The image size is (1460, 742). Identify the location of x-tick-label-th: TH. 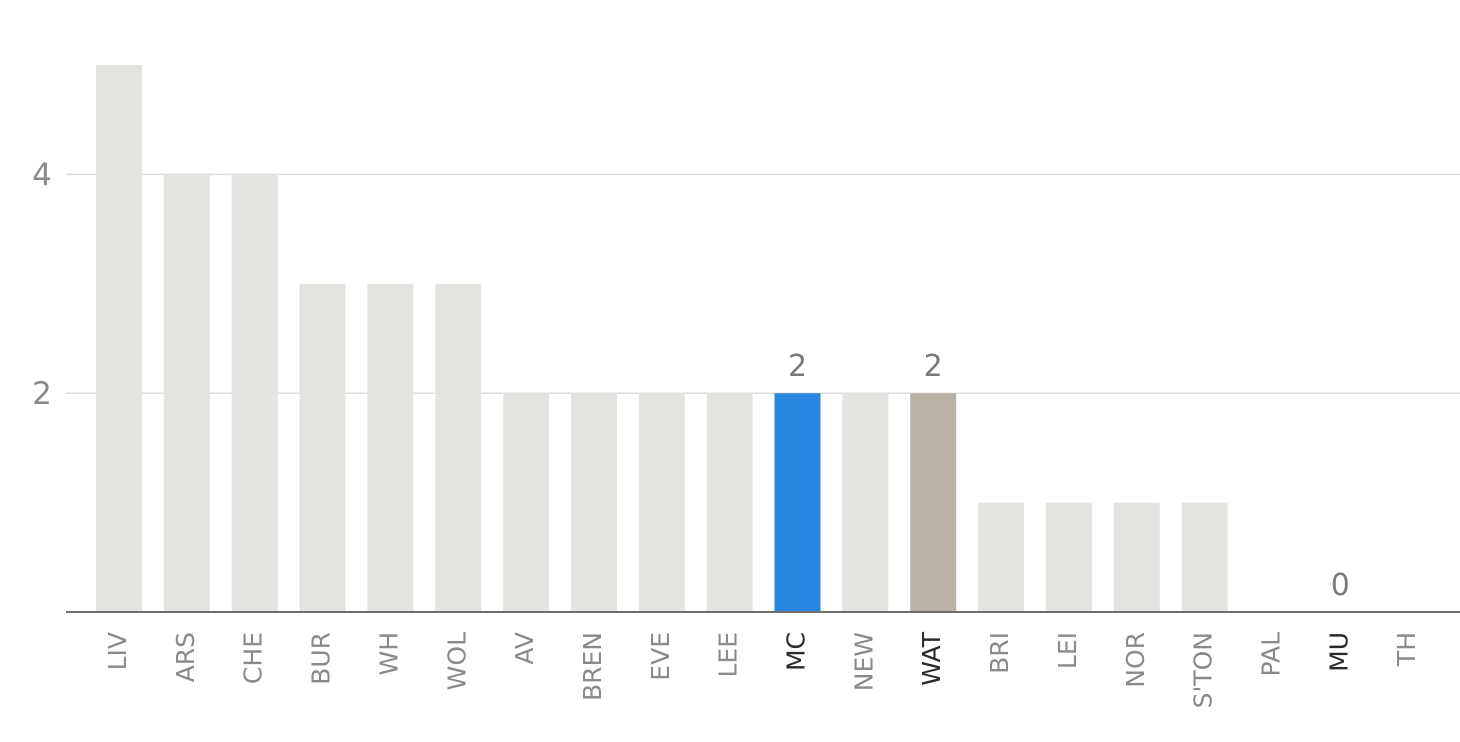
(1406, 649).